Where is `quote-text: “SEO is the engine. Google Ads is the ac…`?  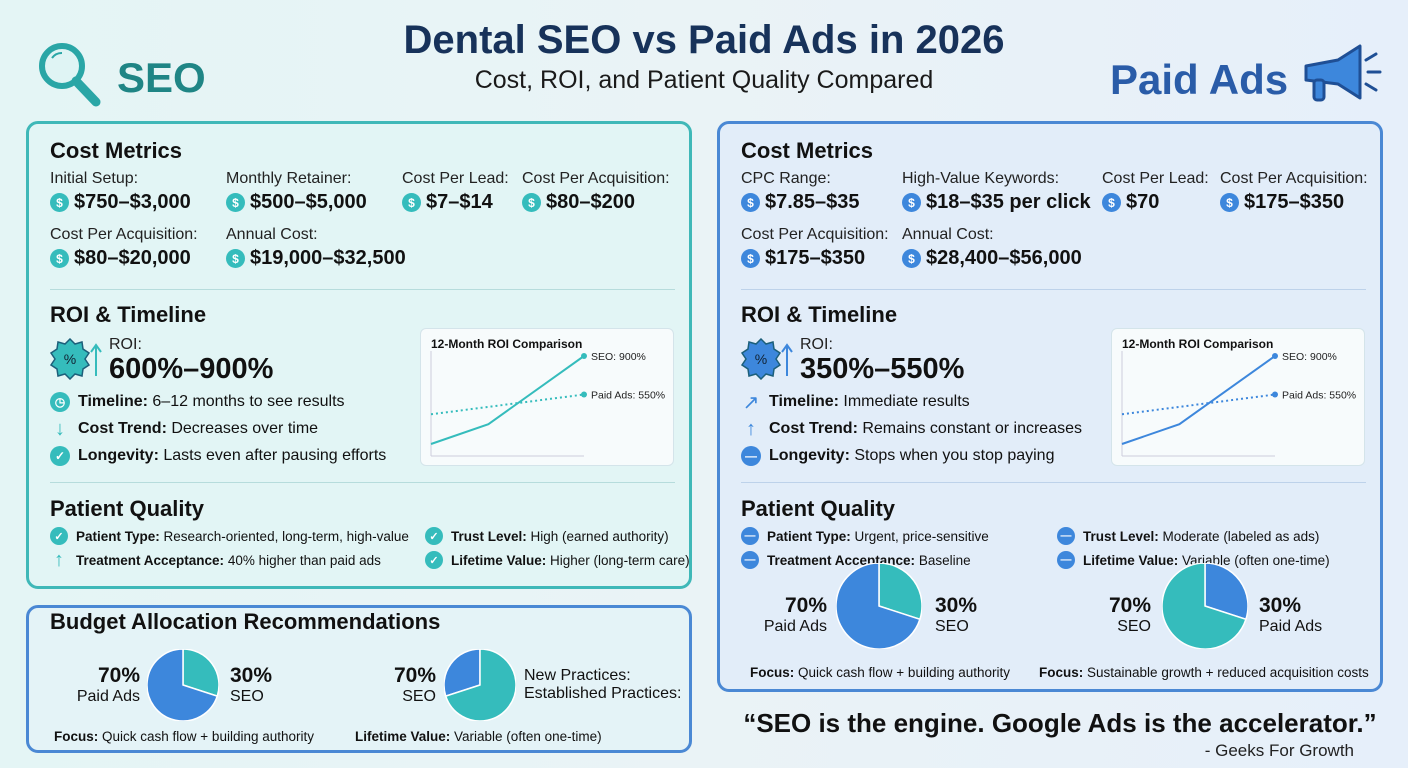
quote-text: “SEO is the engine. Google Ads is the ac… is located at coordinates (1060, 723).